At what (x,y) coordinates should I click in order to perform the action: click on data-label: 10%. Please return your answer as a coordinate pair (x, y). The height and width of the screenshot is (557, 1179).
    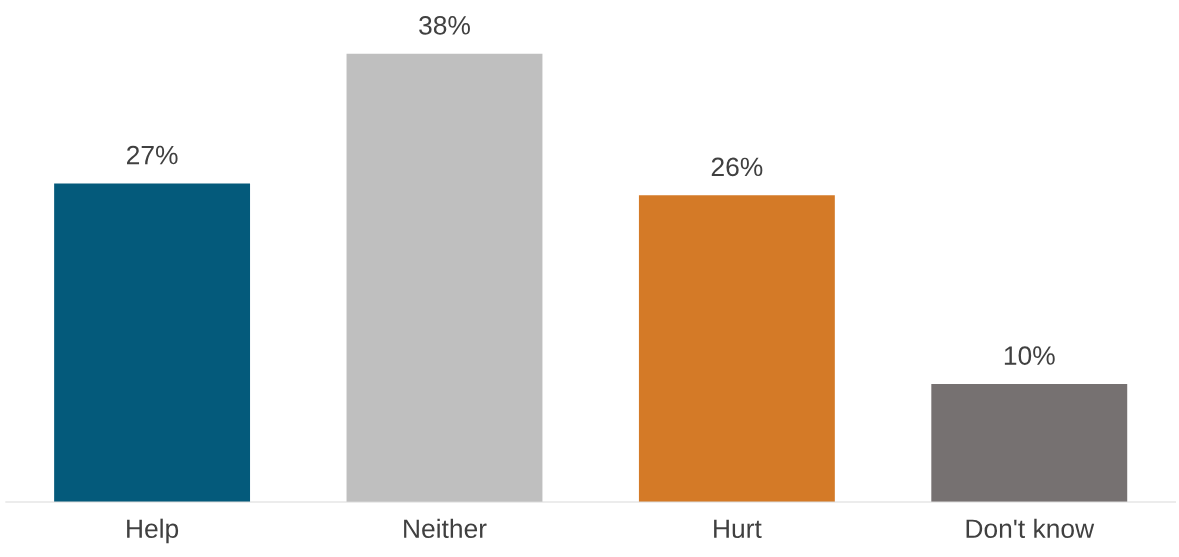
    Looking at the image, I should click on (1029, 355).